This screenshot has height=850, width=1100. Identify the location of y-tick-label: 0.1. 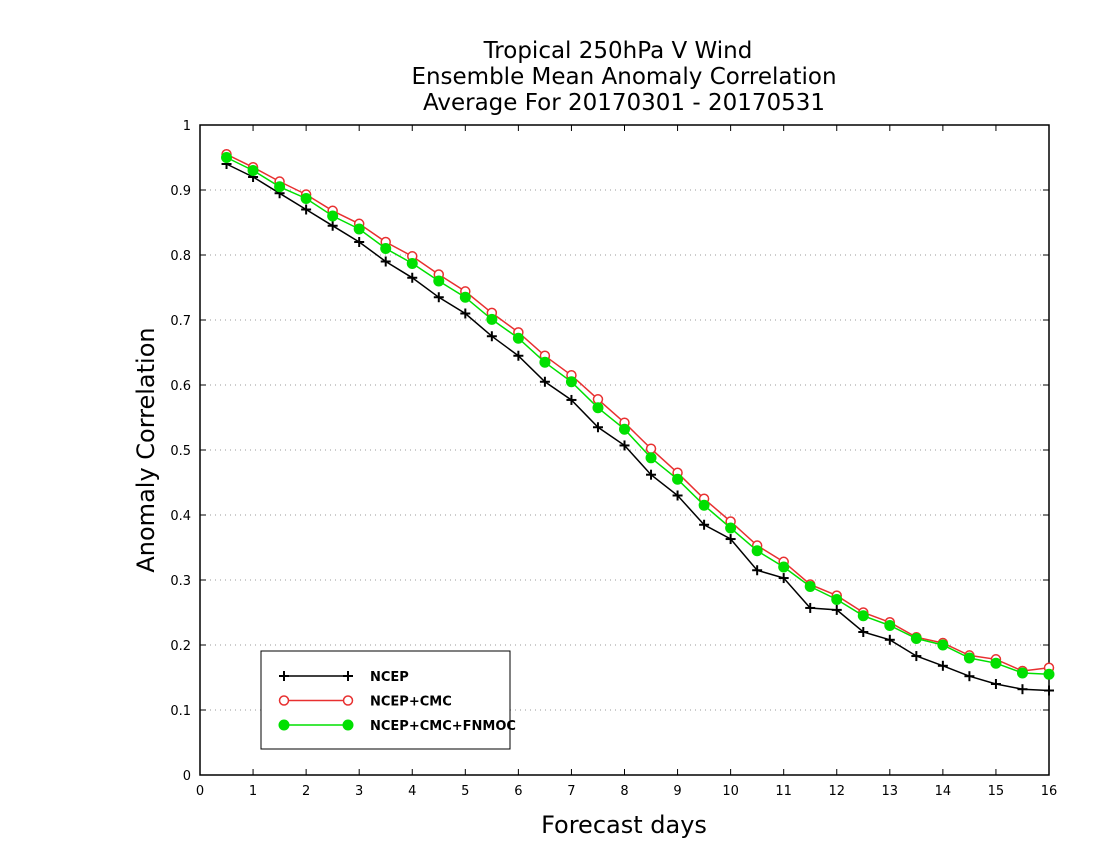
(180, 711).